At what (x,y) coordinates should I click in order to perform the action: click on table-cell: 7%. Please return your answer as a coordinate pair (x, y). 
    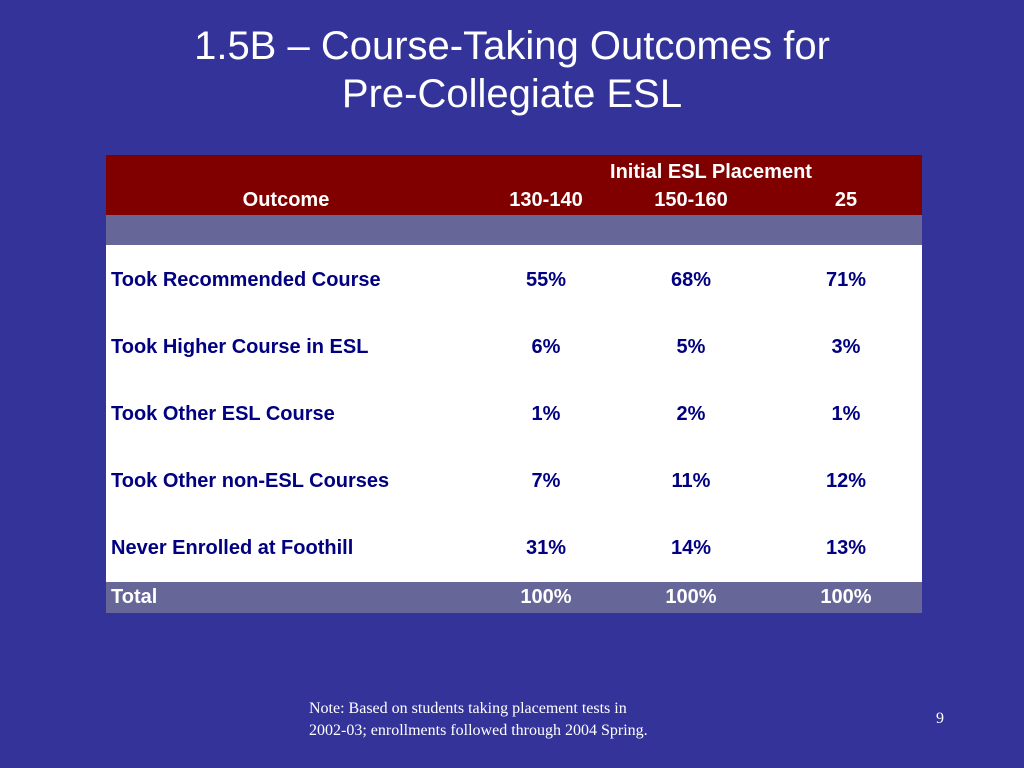
    Looking at the image, I should click on (546, 481).